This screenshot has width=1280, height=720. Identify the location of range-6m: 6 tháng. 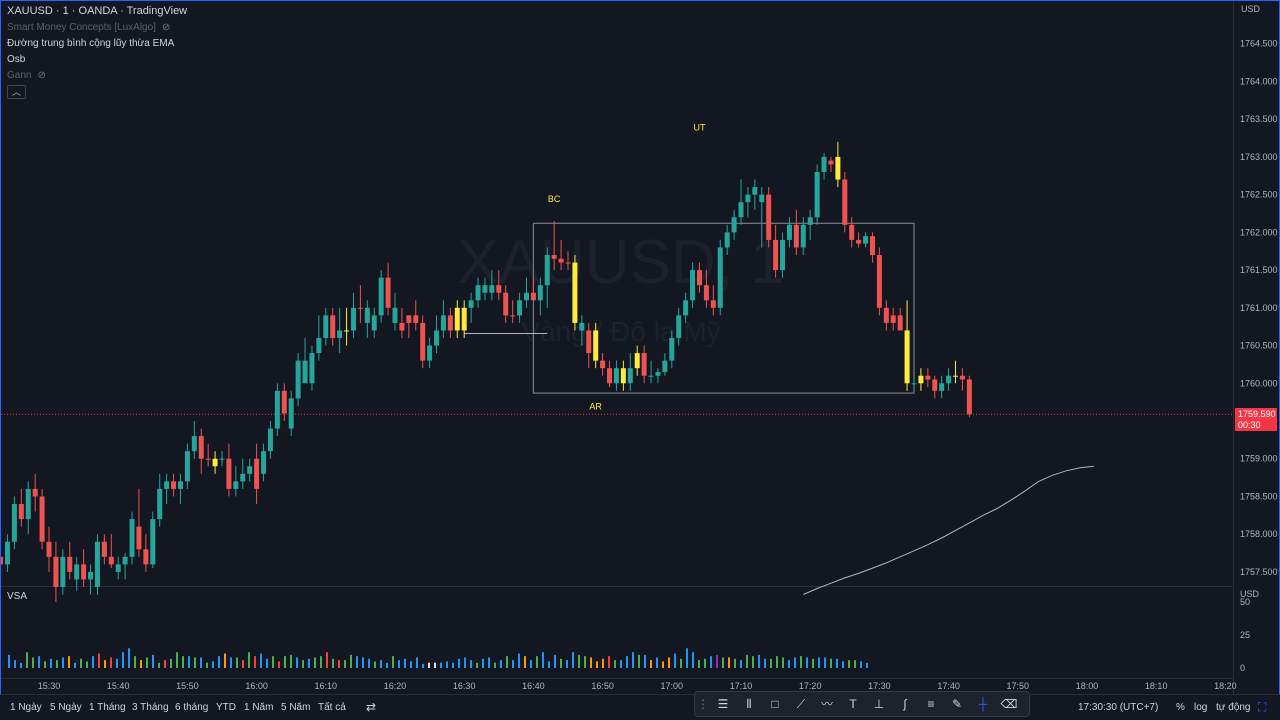
(192, 707).